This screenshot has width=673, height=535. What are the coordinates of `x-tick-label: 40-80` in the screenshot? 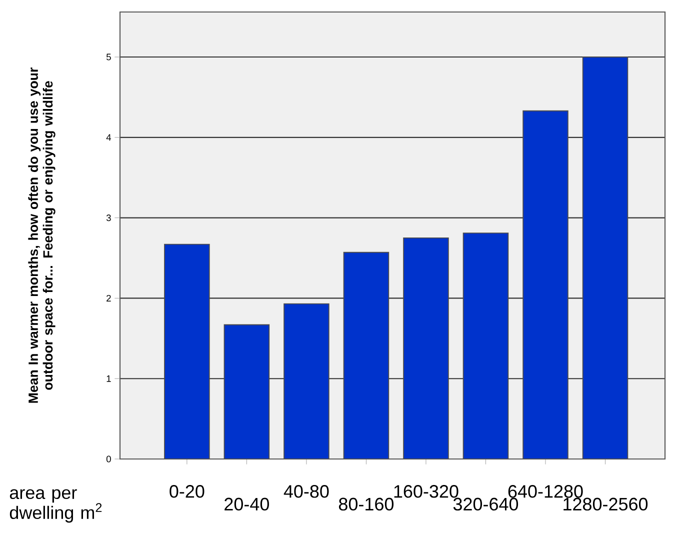 It's located at (306, 491).